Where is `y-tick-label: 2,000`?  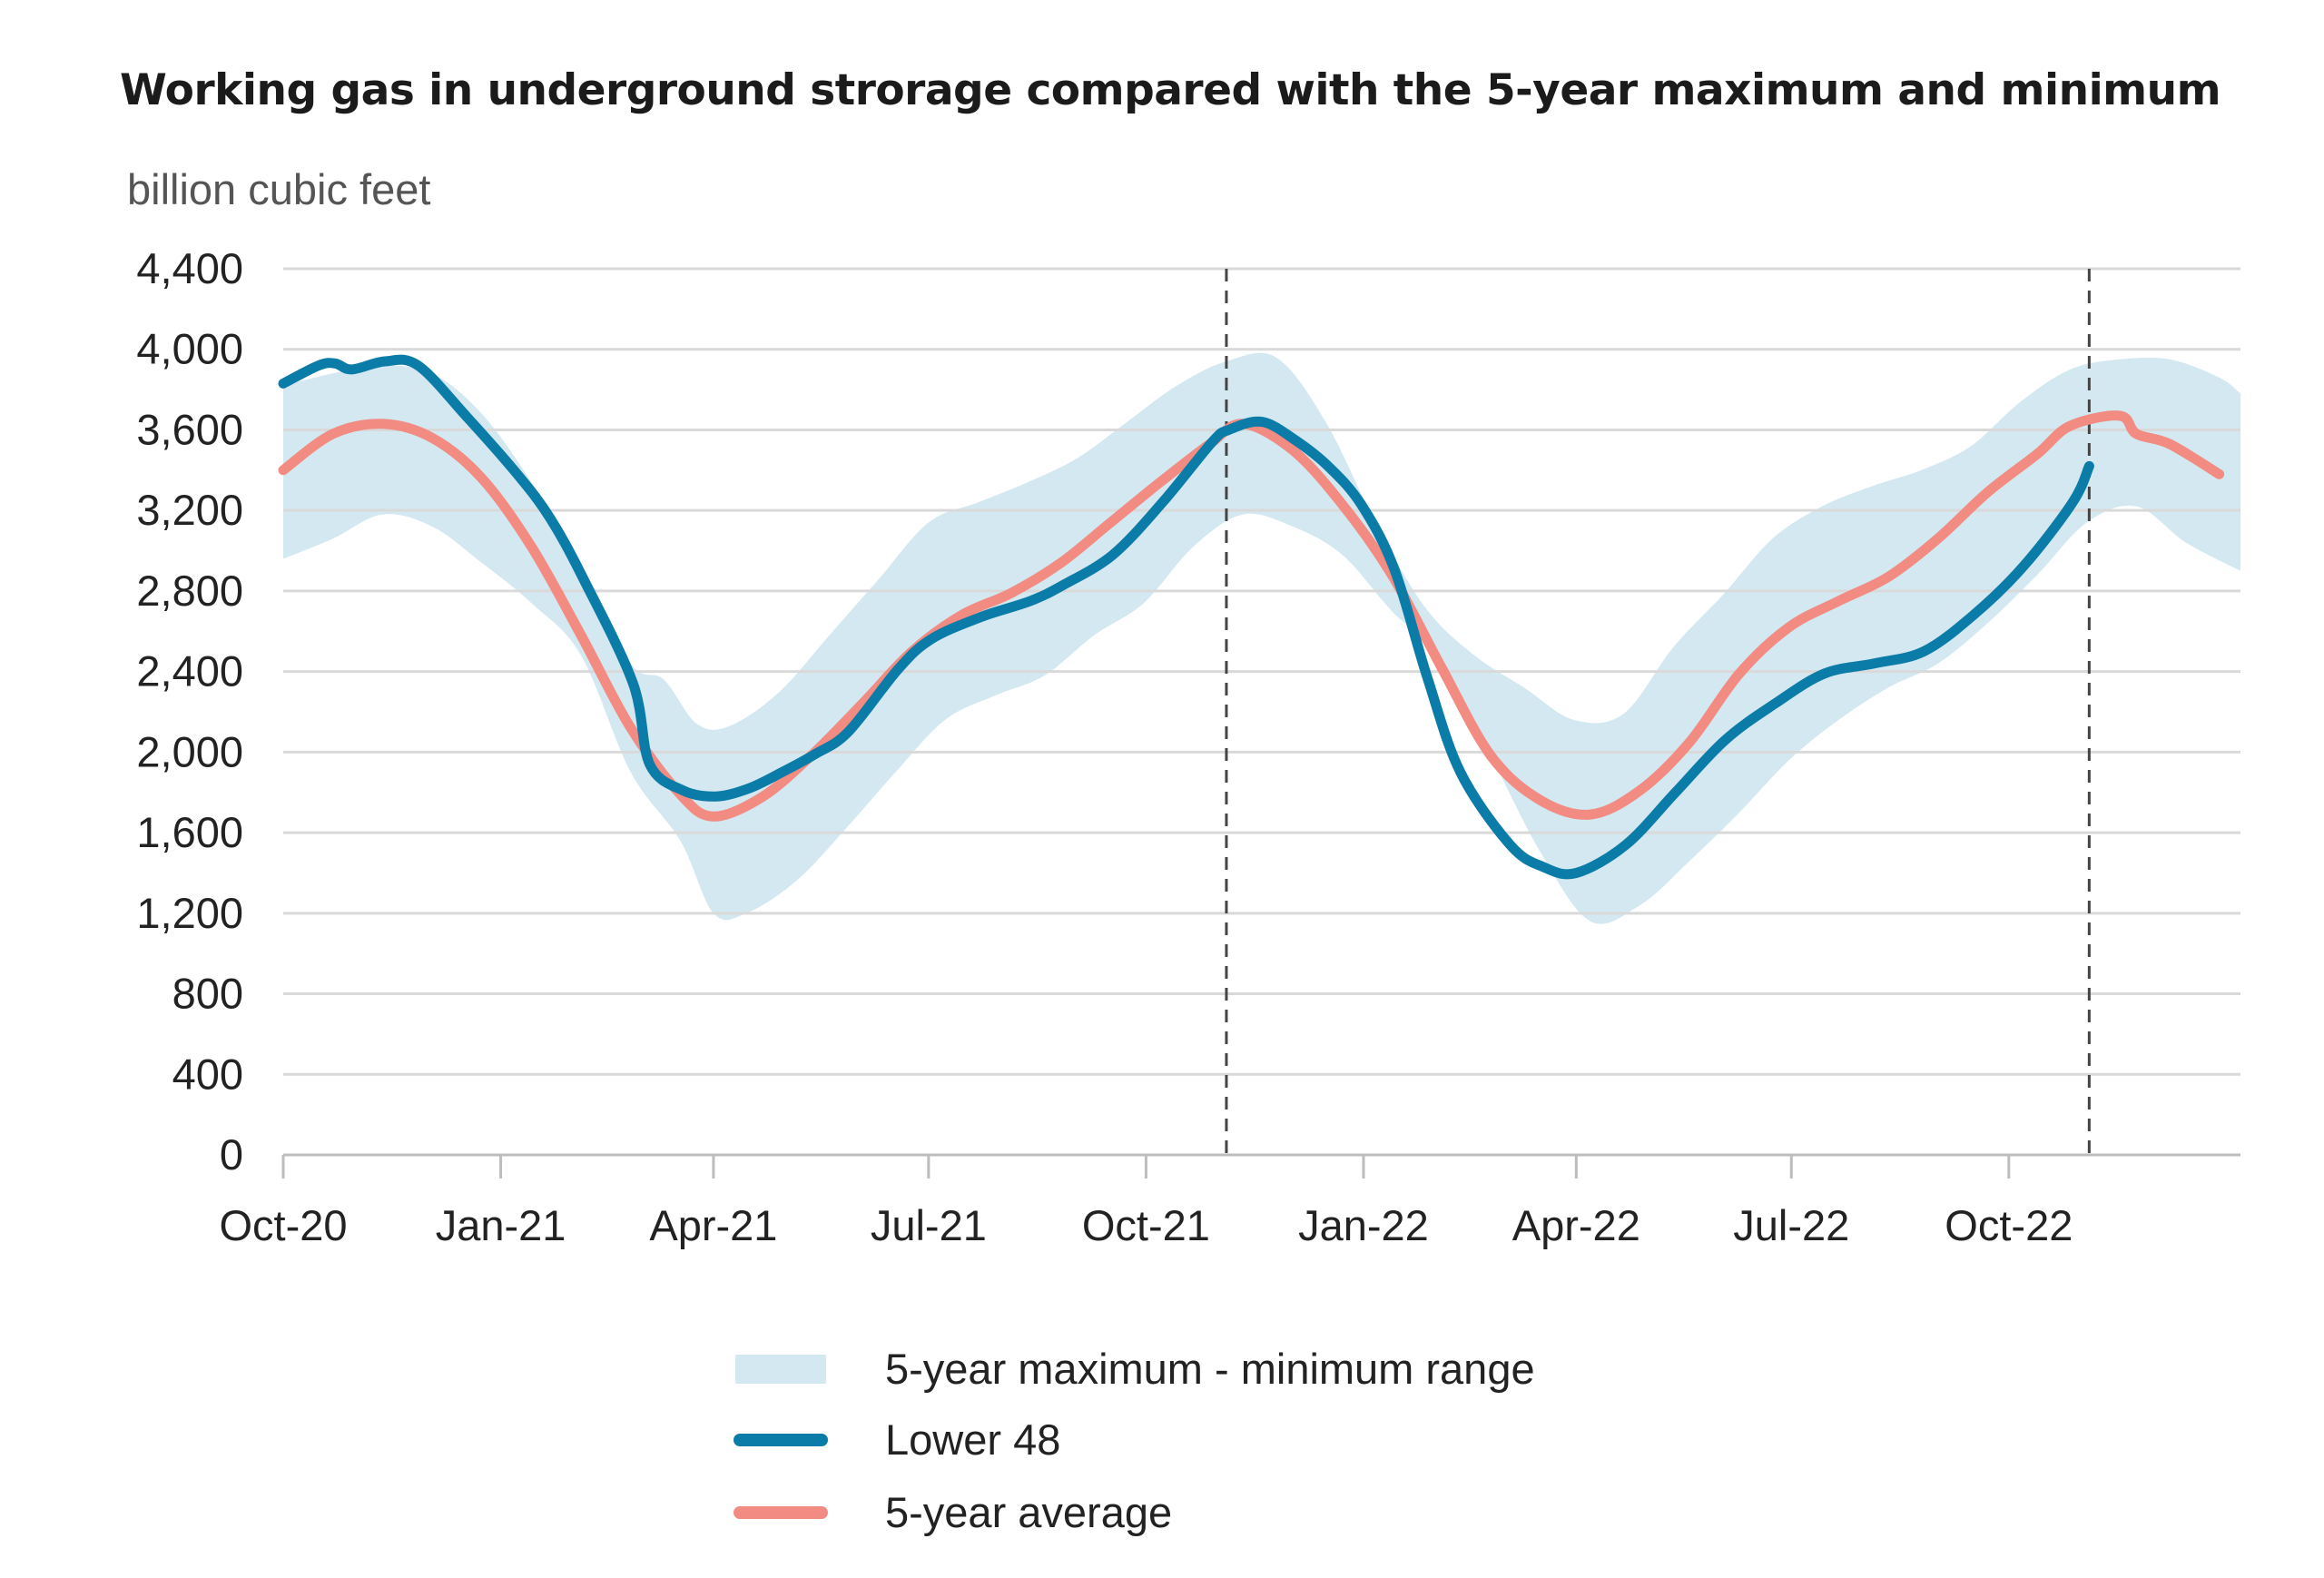
y-tick-label: 2,000 is located at coordinates (189, 751).